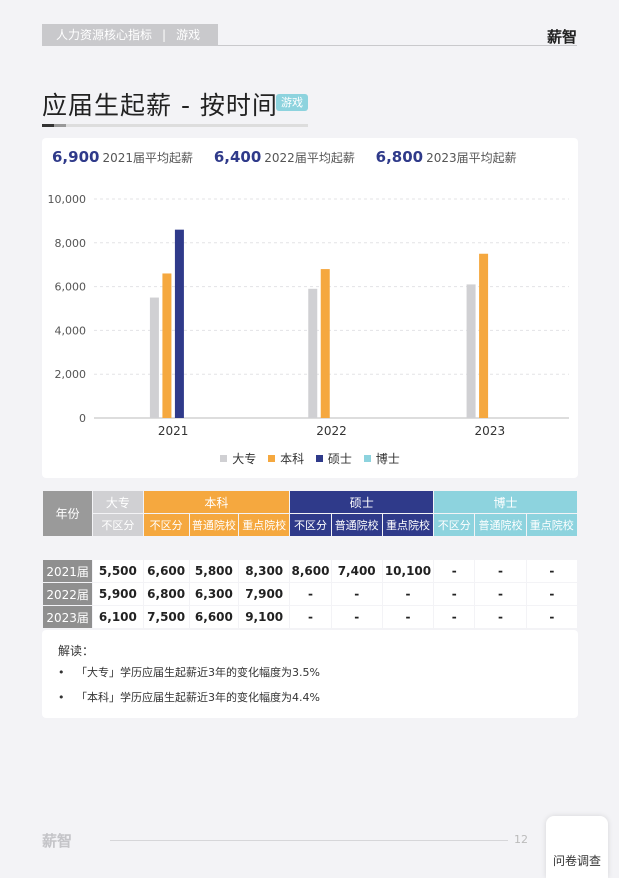 Image resolution: width=619 pixels, height=878 pixels. What do you see at coordinates (71, 374) in the screenshot?
I see `y-tick-label: 2,000` at bounding box center [71, 374].